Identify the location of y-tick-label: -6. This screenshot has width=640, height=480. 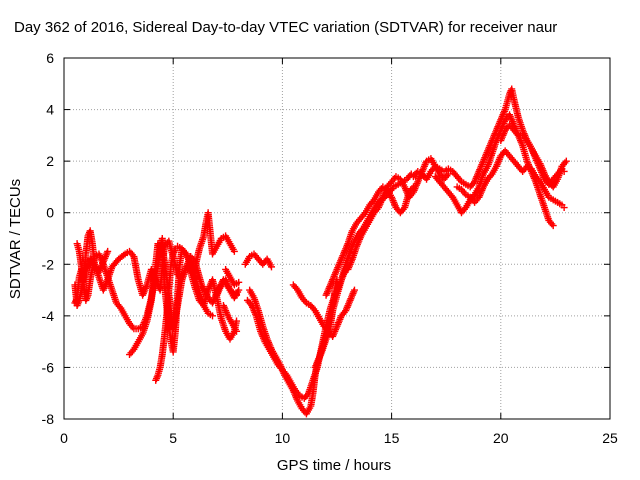
(48, 367).